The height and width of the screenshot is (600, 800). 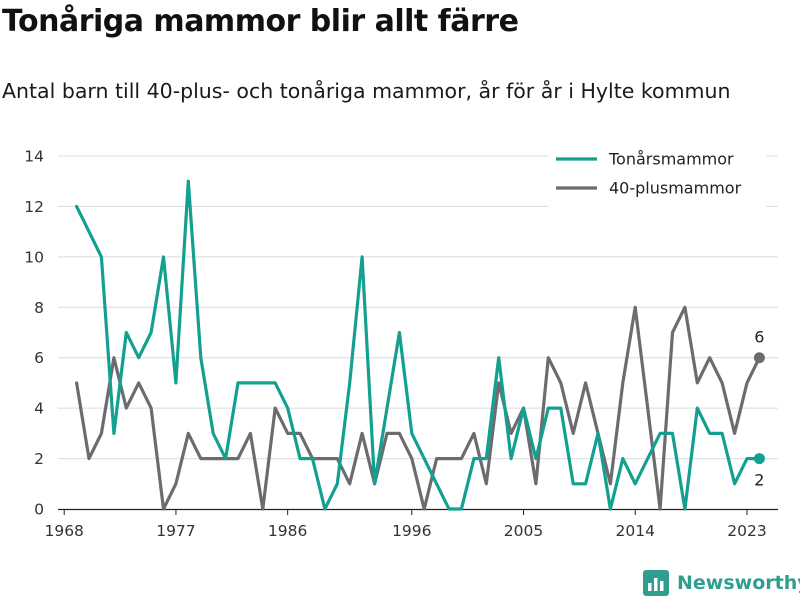 I want to click on y-tick-label: 12, so click(x=34, y=207).